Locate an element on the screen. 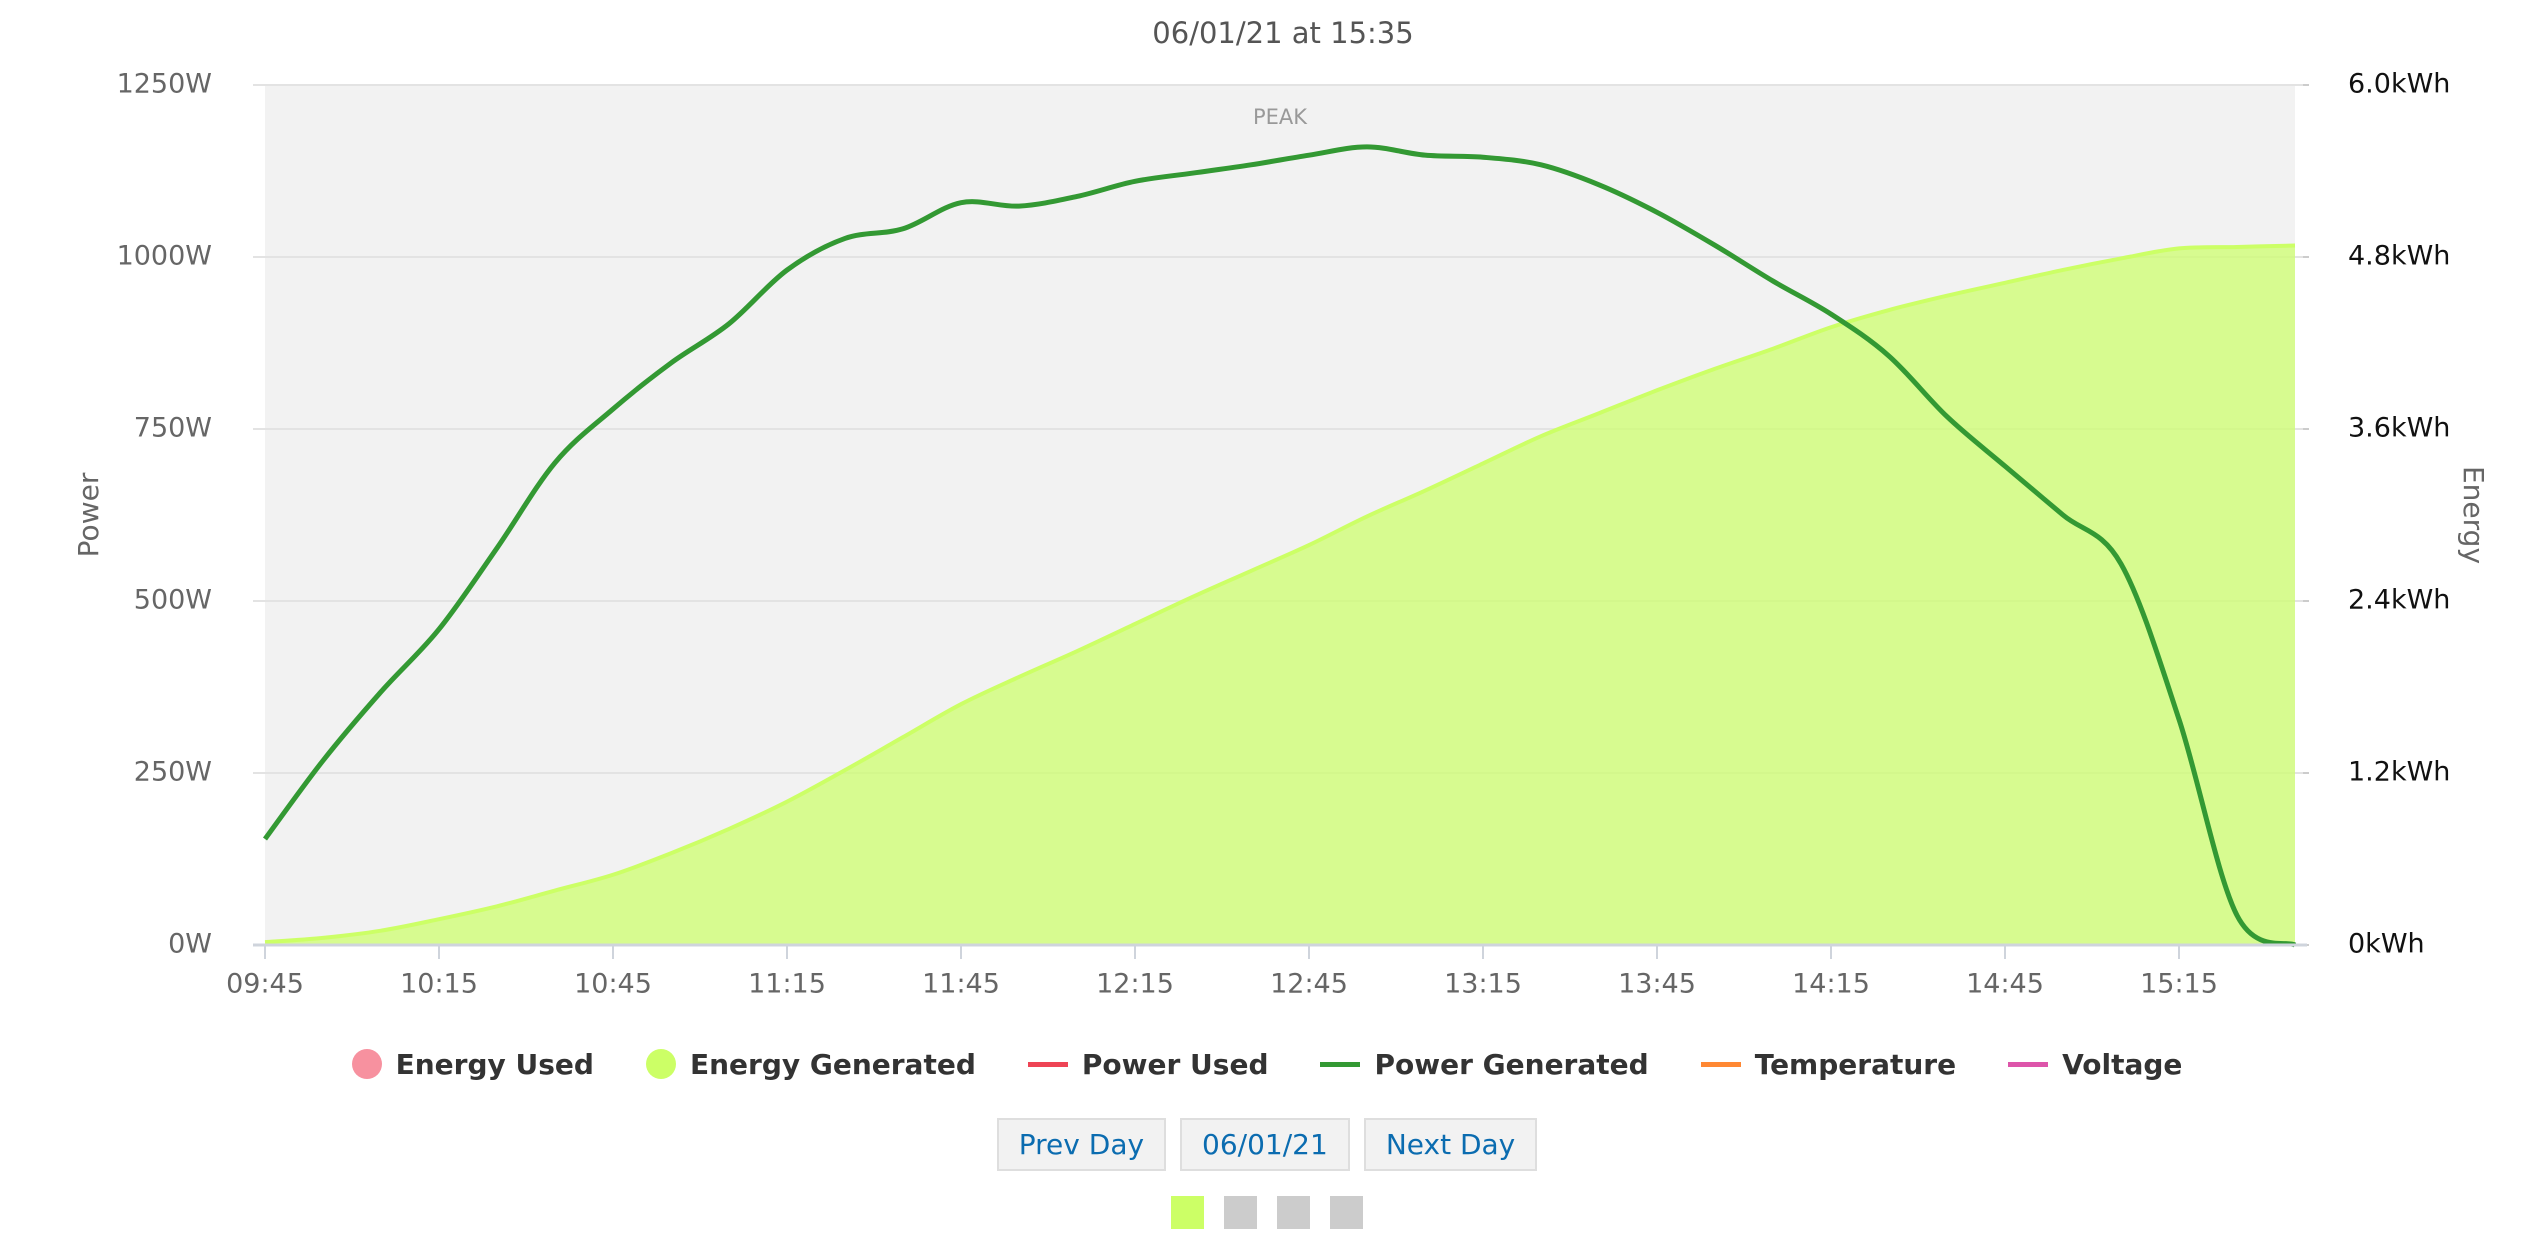 The image size is (2534, 1238). prev-day-button: Prev Day is located at coordinates (1081, 1144).